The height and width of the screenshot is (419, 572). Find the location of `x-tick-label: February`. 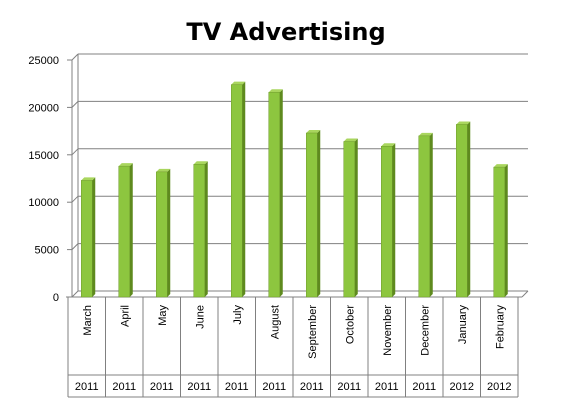

x-tick-label: February is located at coordinates (500, 327).